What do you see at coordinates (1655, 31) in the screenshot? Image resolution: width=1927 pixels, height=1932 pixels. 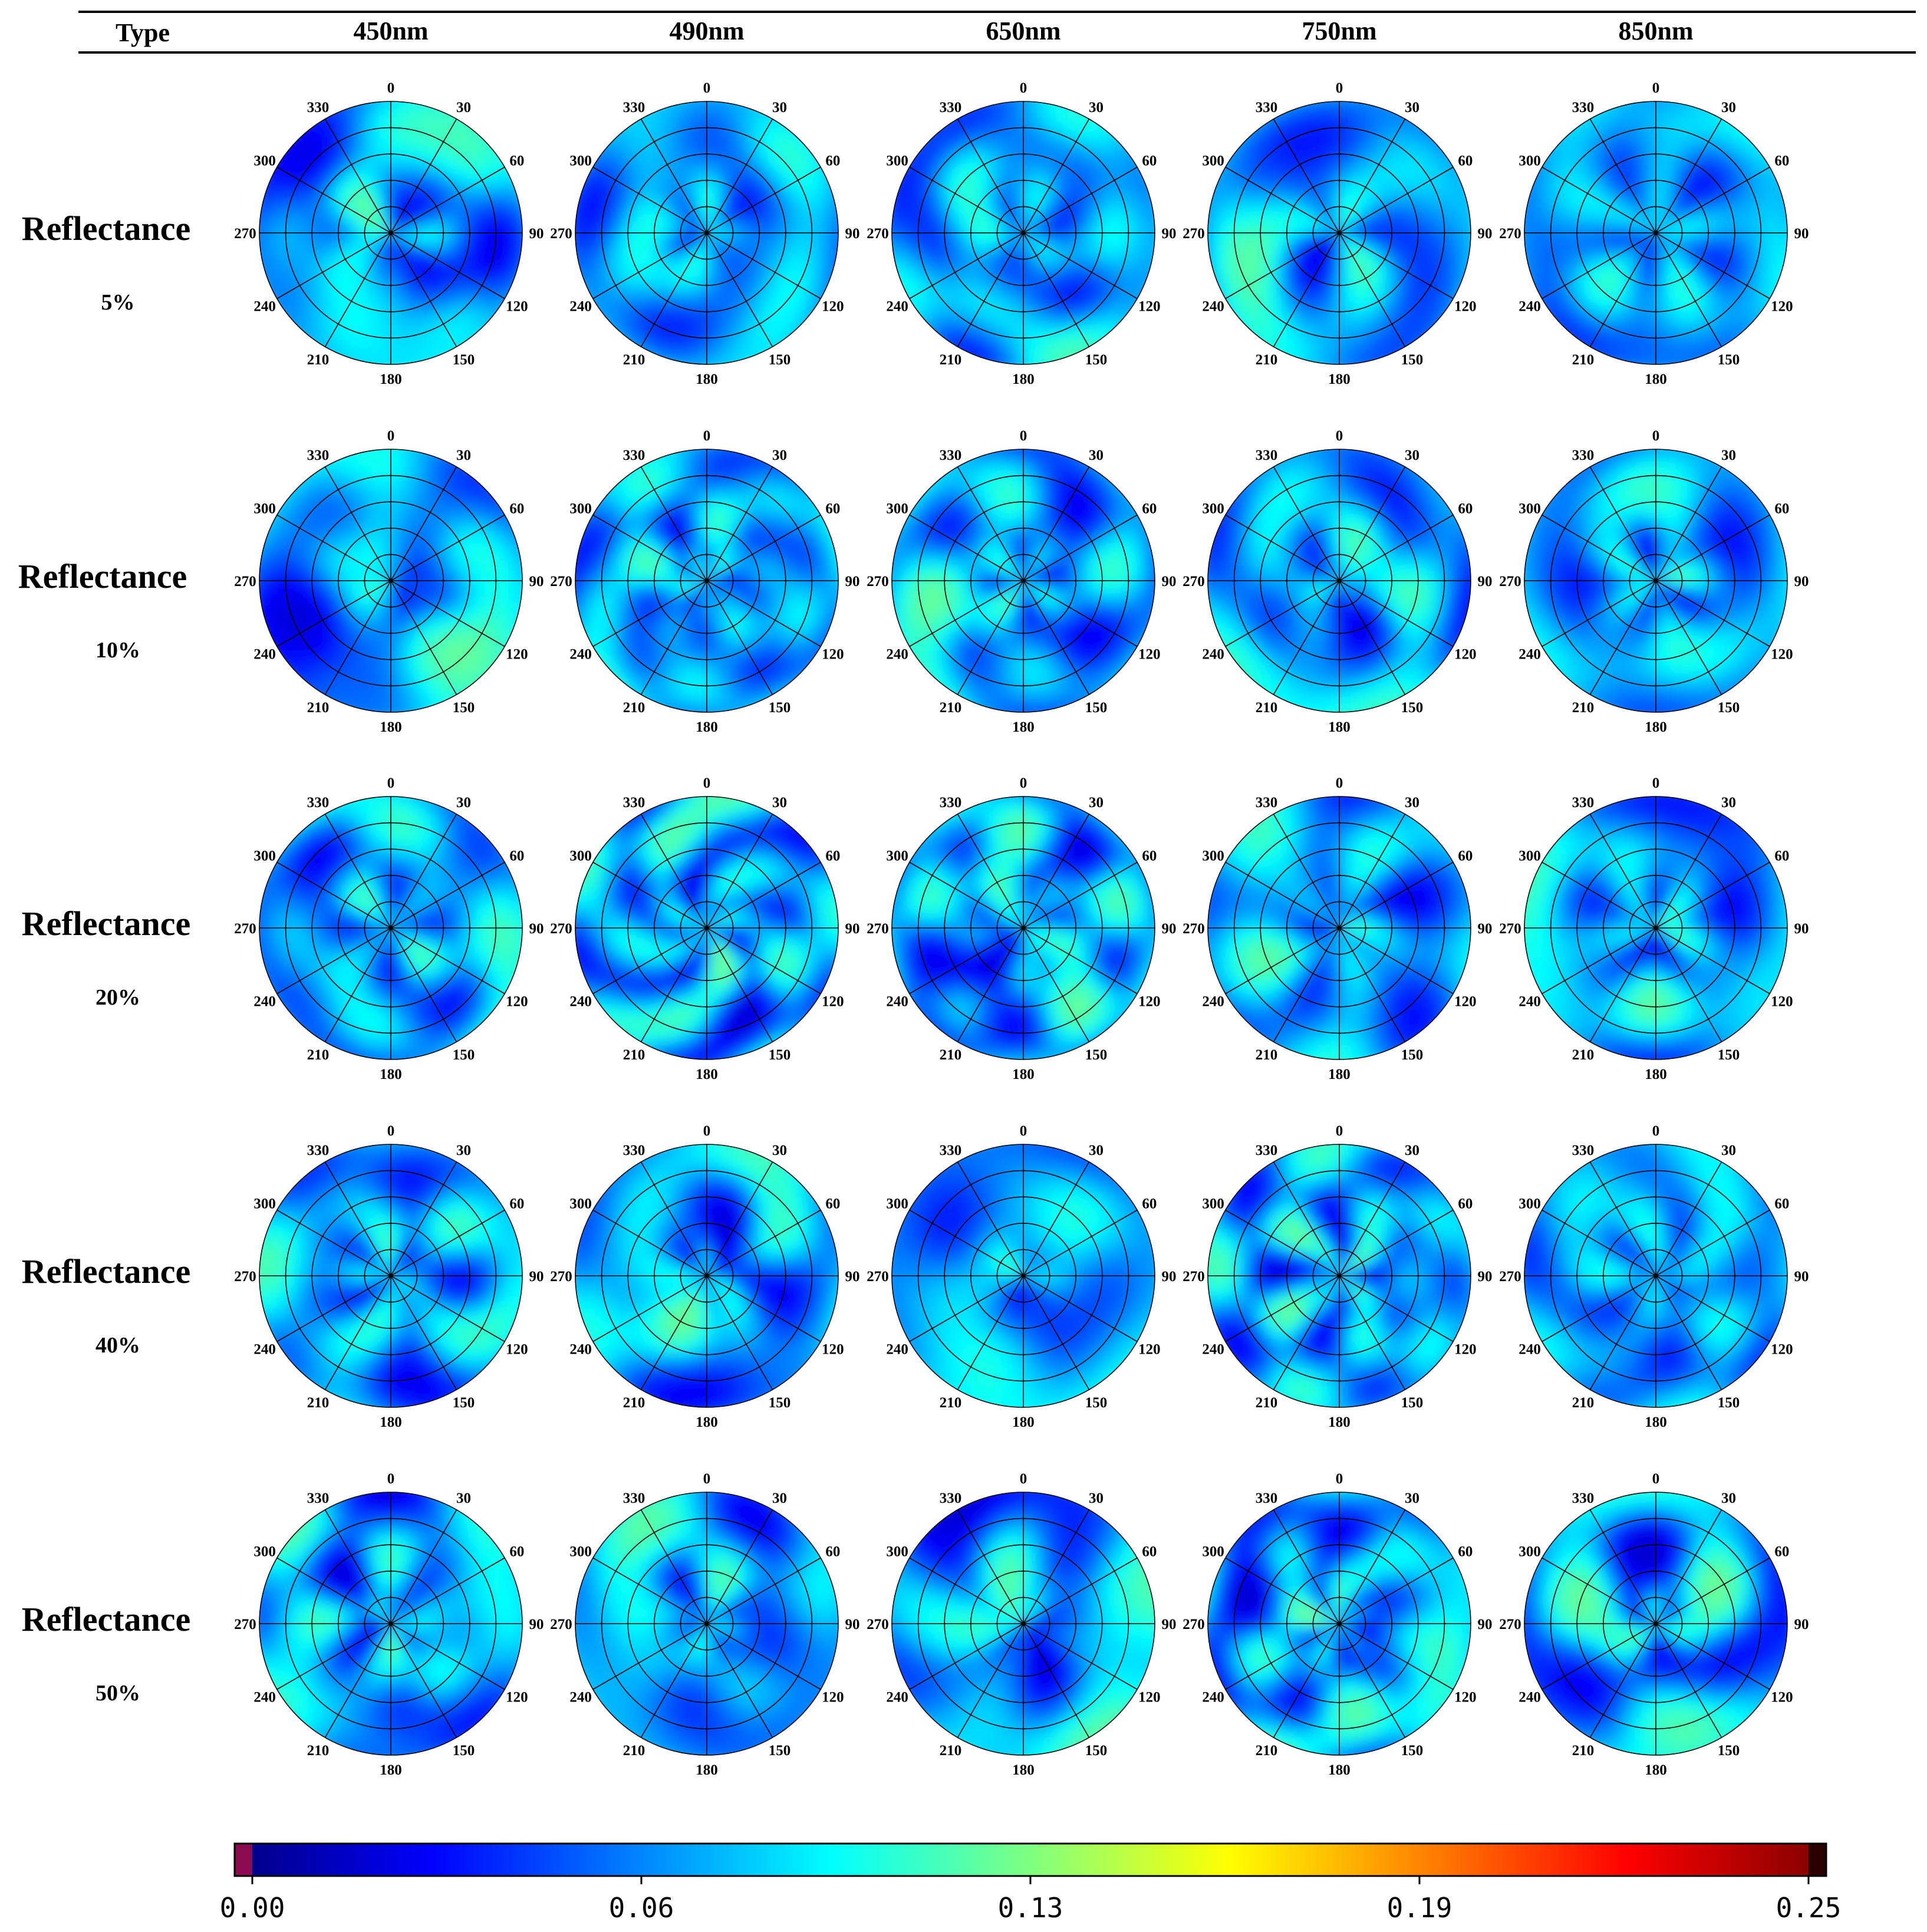 I see `header-column-850nm: 850nm` at bounding box center [1655, 31].